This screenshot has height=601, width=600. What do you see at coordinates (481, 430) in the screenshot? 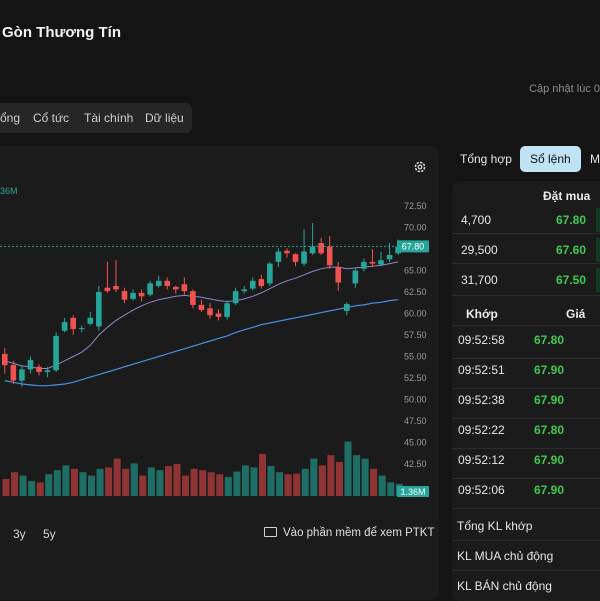
I see `trade-time: 09:52:22` at bounding box center [481, 430].